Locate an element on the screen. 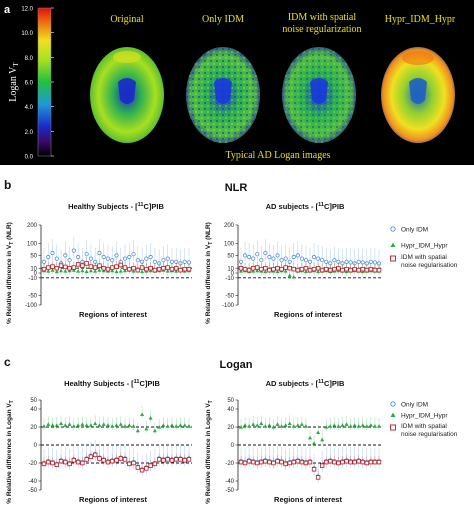 The image size is (474, 525). panel-b-xlabel-right: Regions of interest is located at coordinates (308, 314).